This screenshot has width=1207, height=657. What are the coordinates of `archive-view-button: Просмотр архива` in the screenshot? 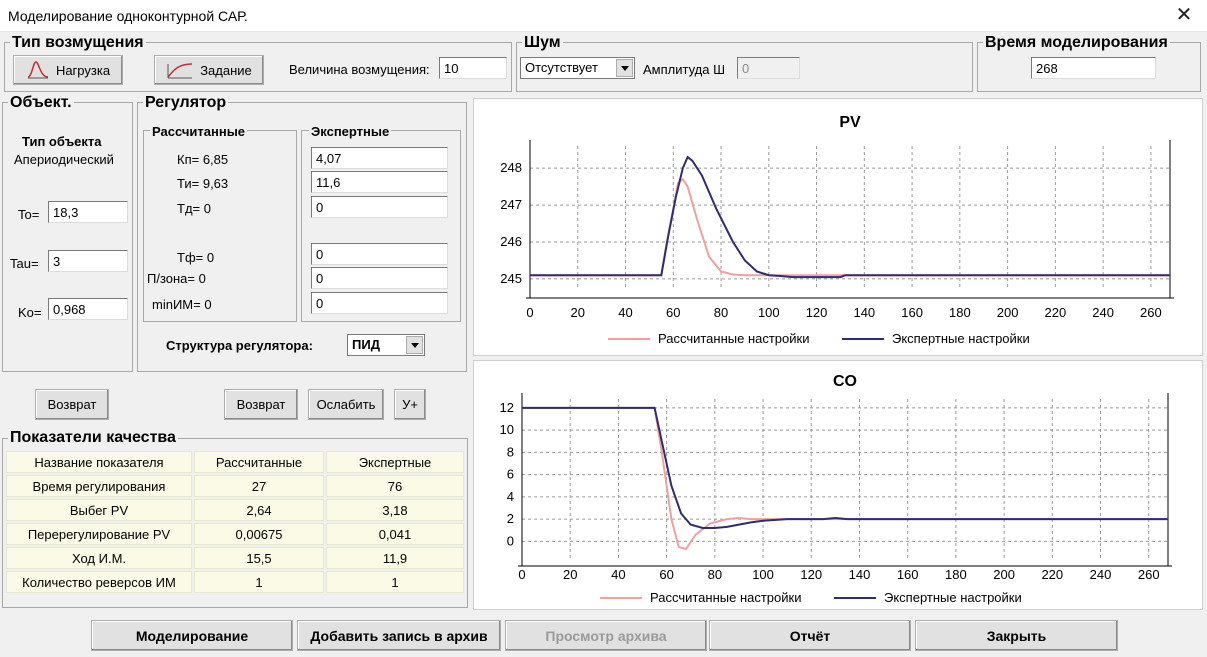 It's located at (606, 635).